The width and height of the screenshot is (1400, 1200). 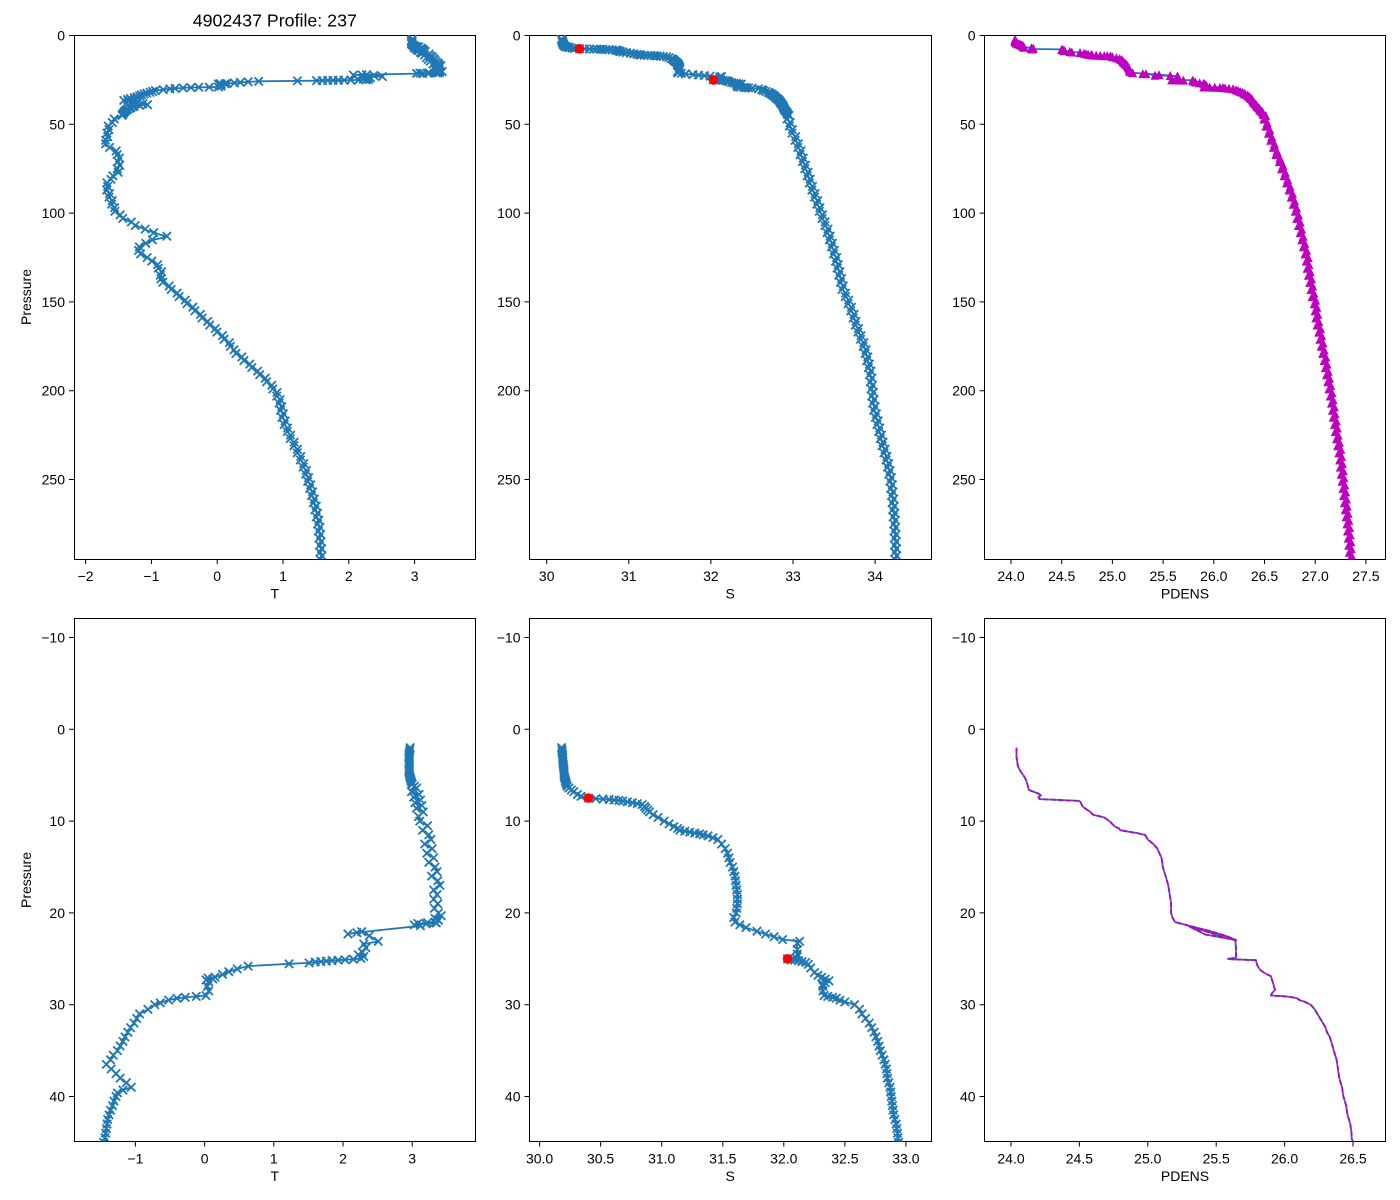 What do you see at coordinates (905, 1159) in the screenshot?
I see `svg-text: 33.0` at bounding box center [905, 1159].